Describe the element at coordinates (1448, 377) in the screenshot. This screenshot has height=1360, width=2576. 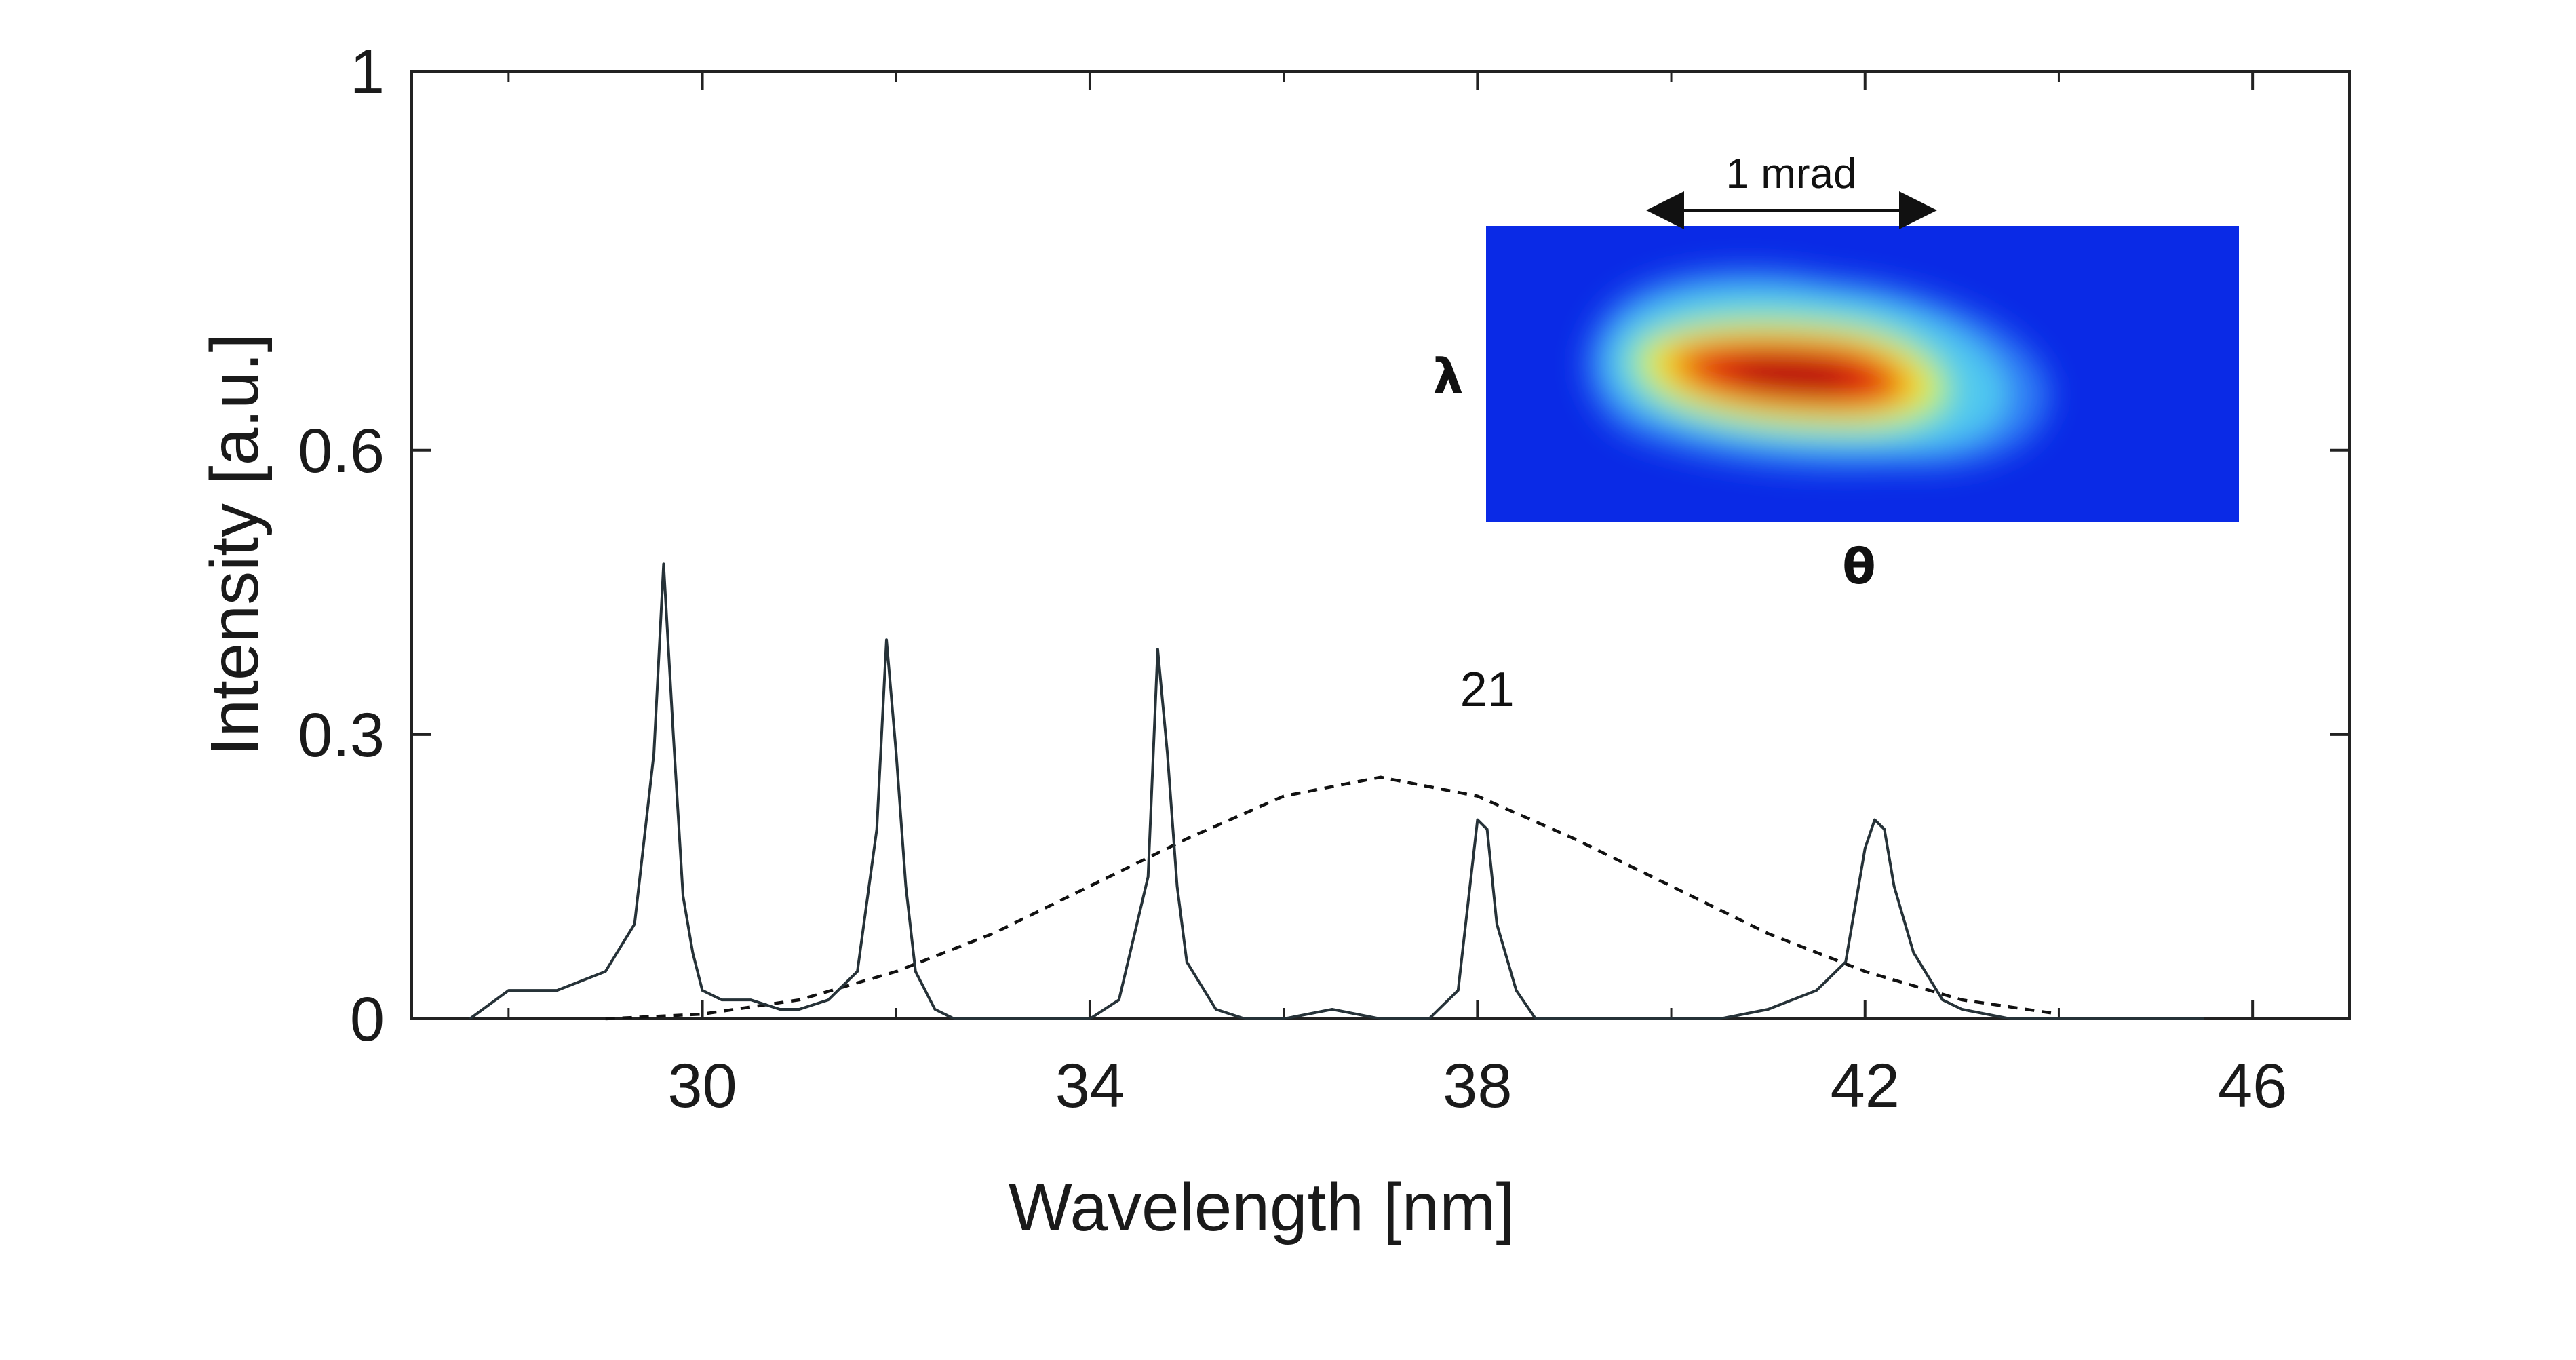
I see `inset-y-label: λ` at that location.